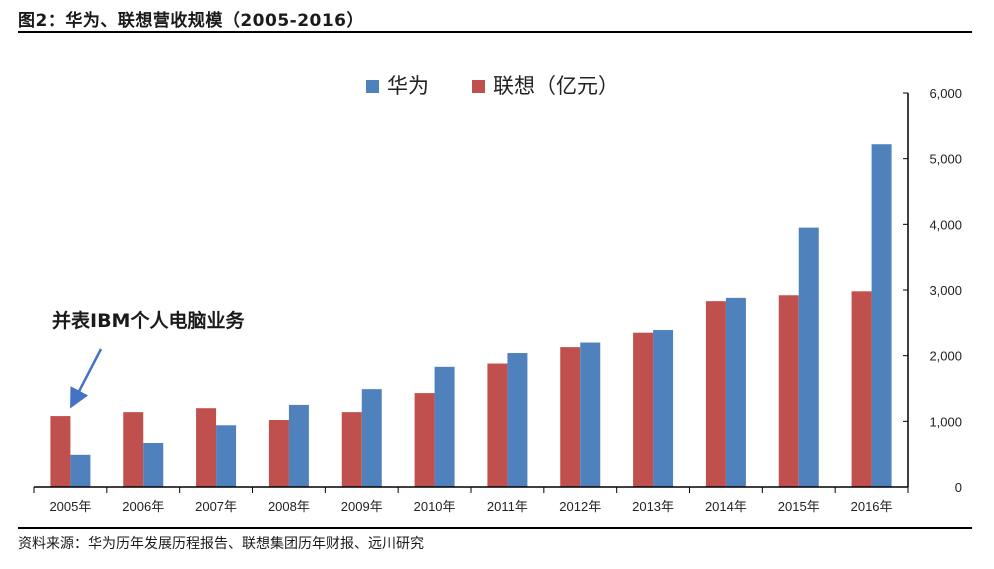  I want to click on source-note: 资料来源：华为历年发展历程报告、联想集团历年财报、远川研究, so click(221, 544).